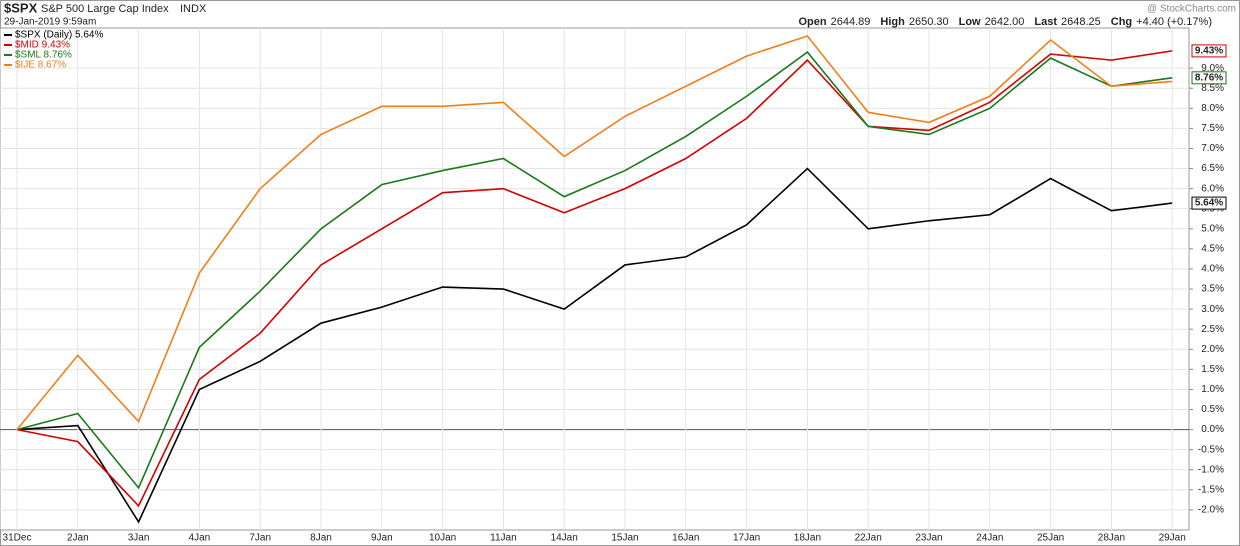 The width and height of the screenshot is (1240, 546). I want to click on quote-label: Chg, so click(1121, 22).